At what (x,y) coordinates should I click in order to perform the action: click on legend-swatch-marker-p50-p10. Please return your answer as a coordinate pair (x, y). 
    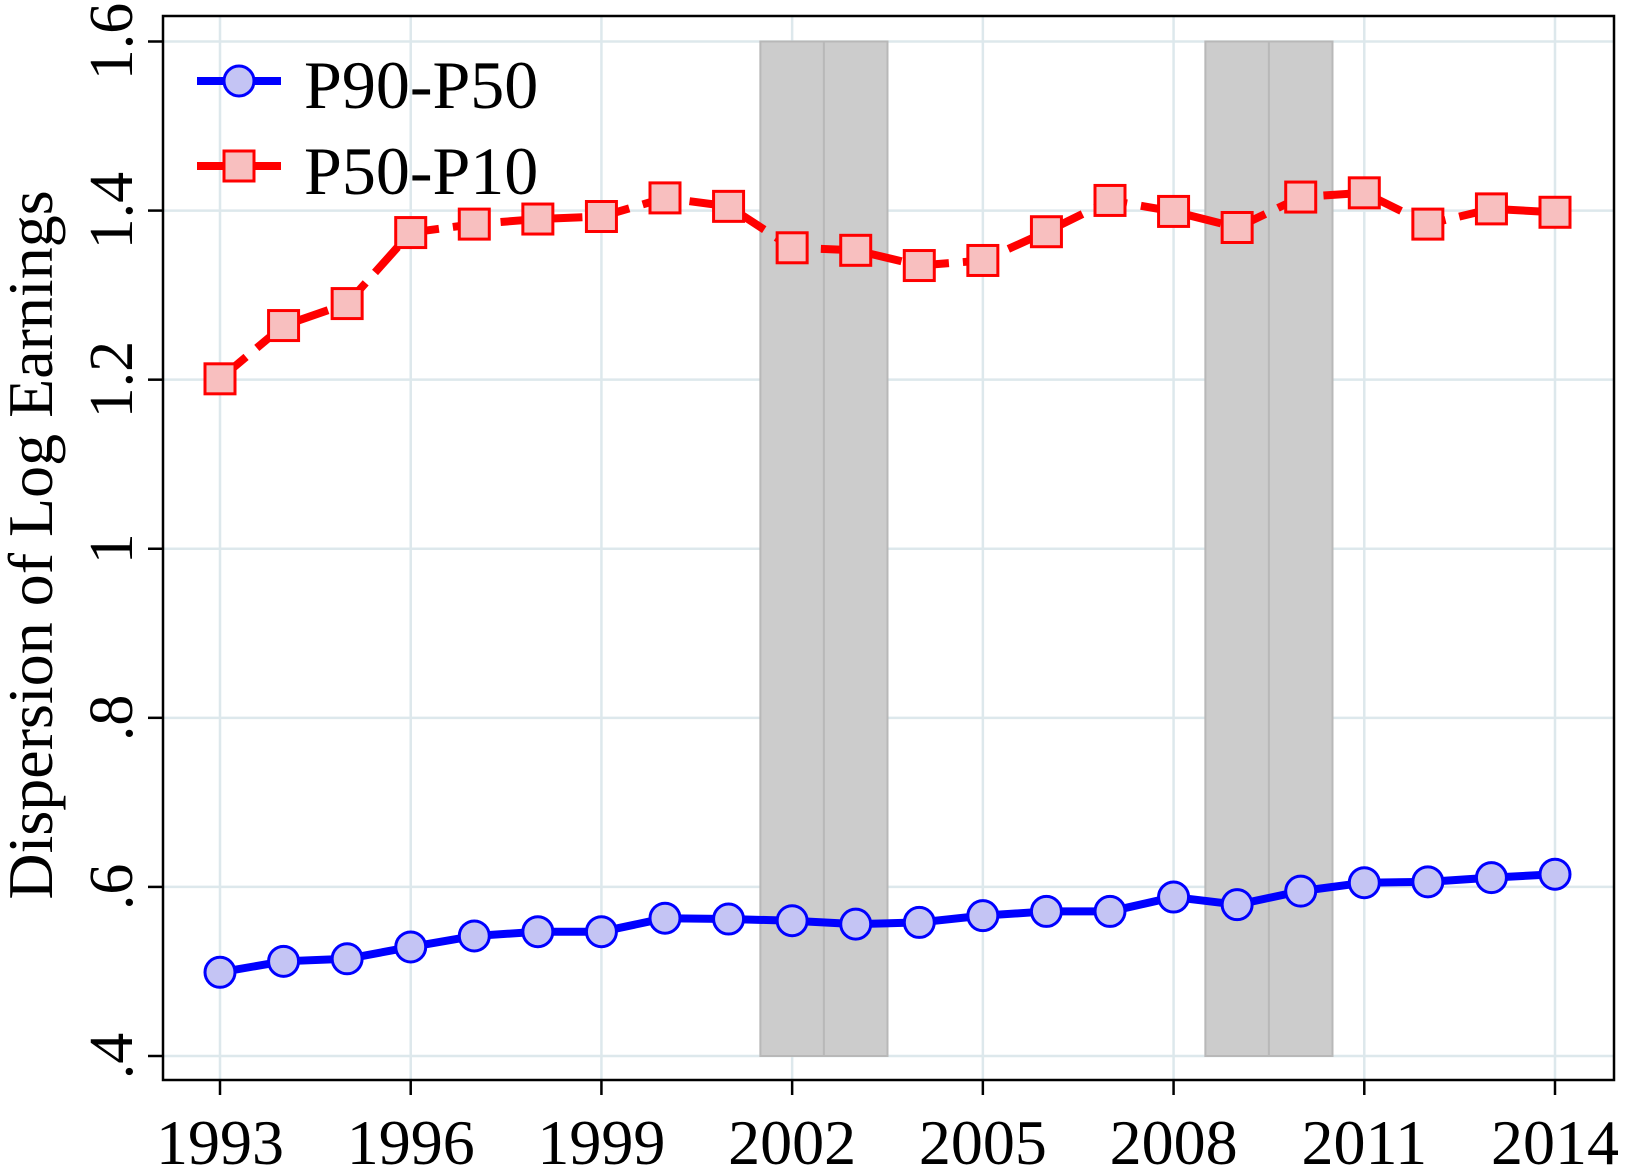
    Looking at the image, I should click on (239, 166).